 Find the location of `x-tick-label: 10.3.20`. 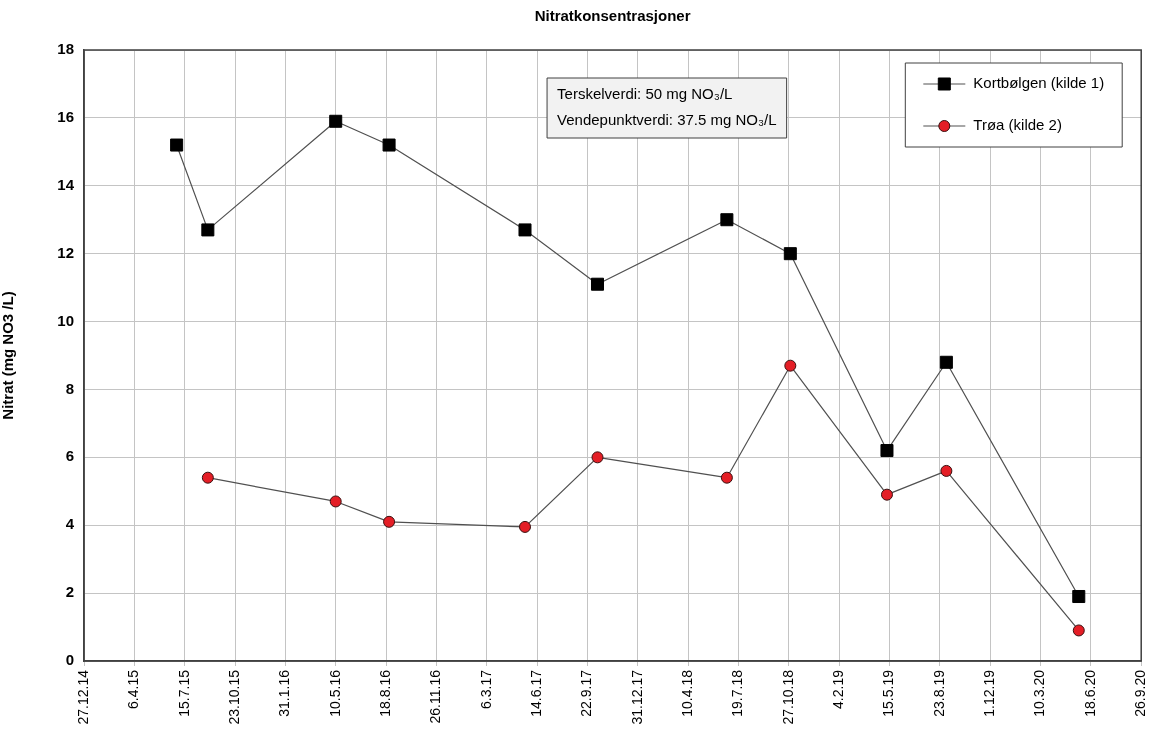

x-tick-label: 10.3.20 is located at coordinates (1039, 693).